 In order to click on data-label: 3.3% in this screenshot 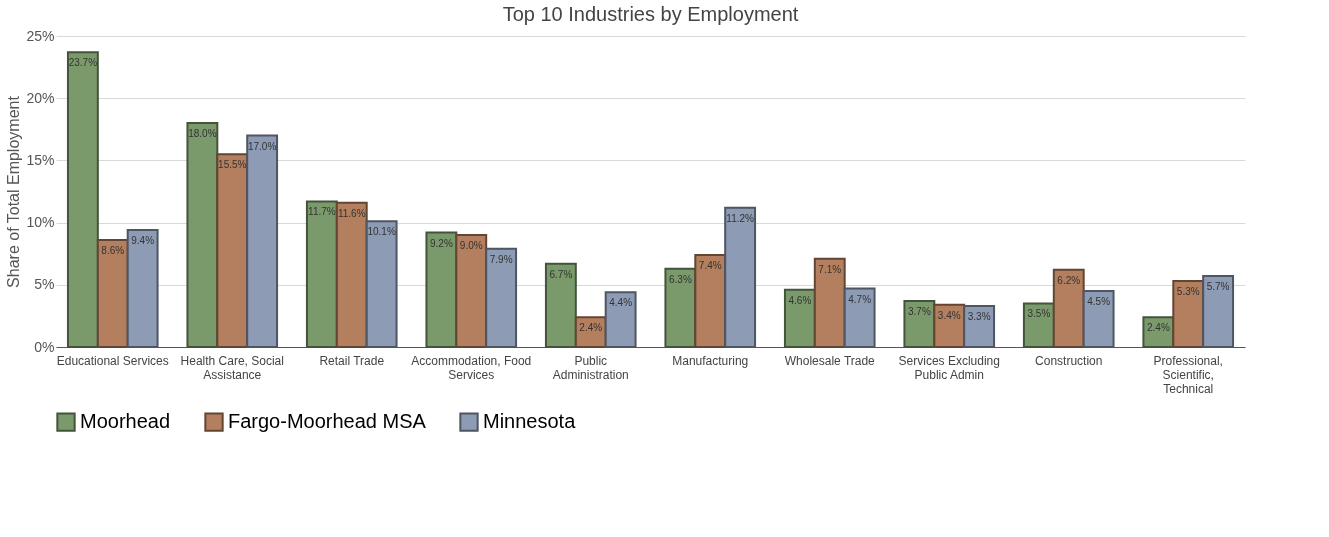, I will do `click(979, 316)`.